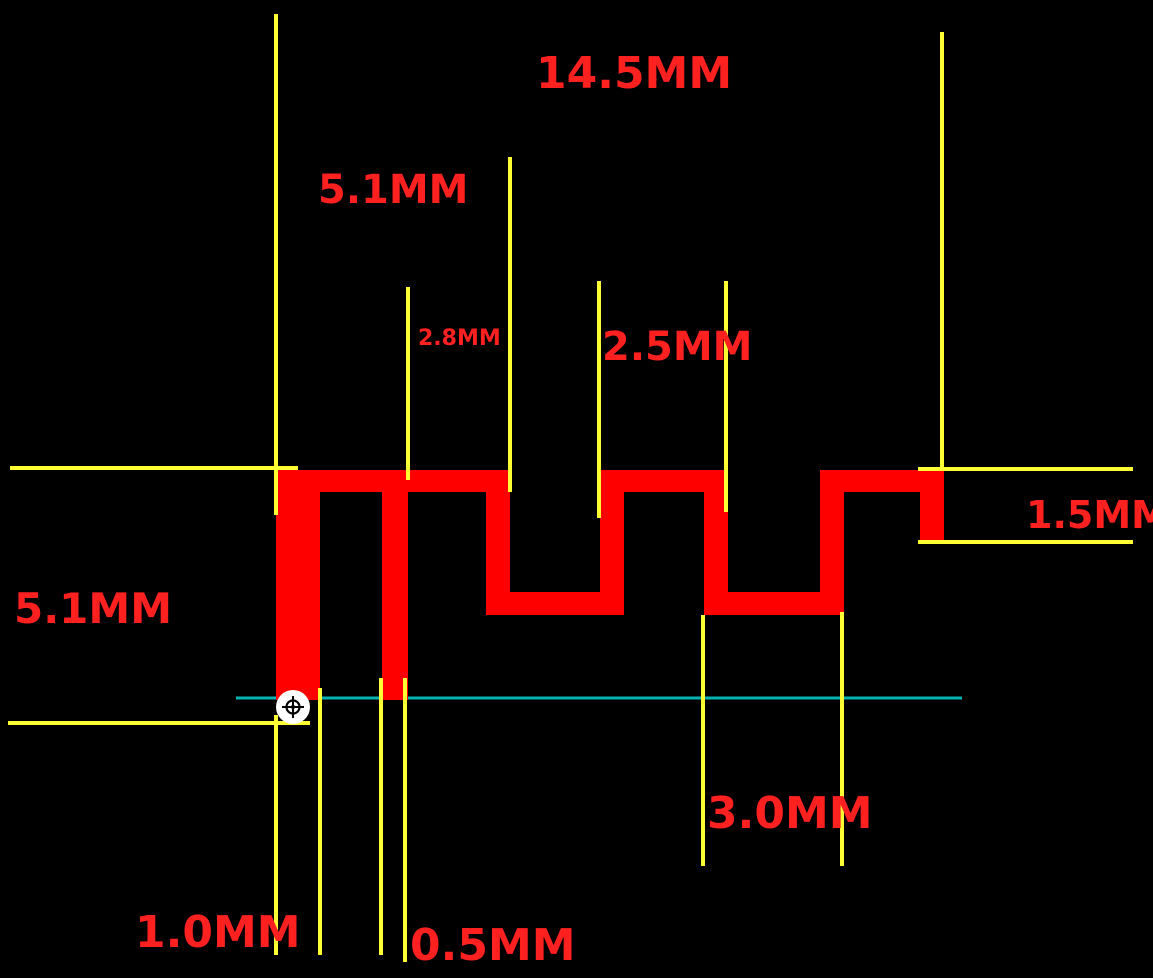 The height and width of the screenshot is (978, 1153). What do you see at coordinates (932, 506) in the screenshot?
I see `trace-end-tab` at bounding box center [932, 506].